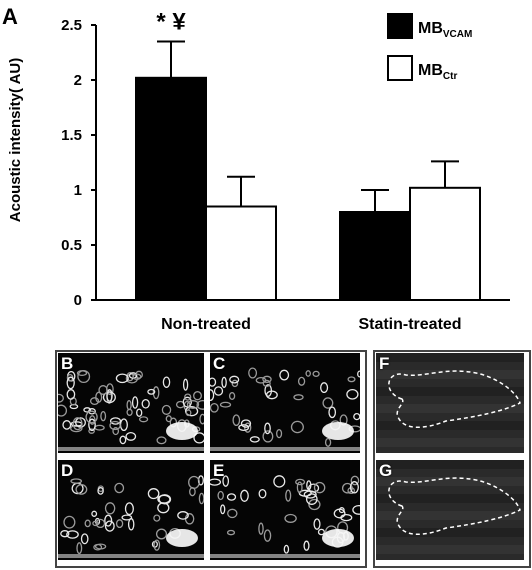 This screenshot has height=570, width=532. I want to click on panel-label-d: D, so click(67, 470).